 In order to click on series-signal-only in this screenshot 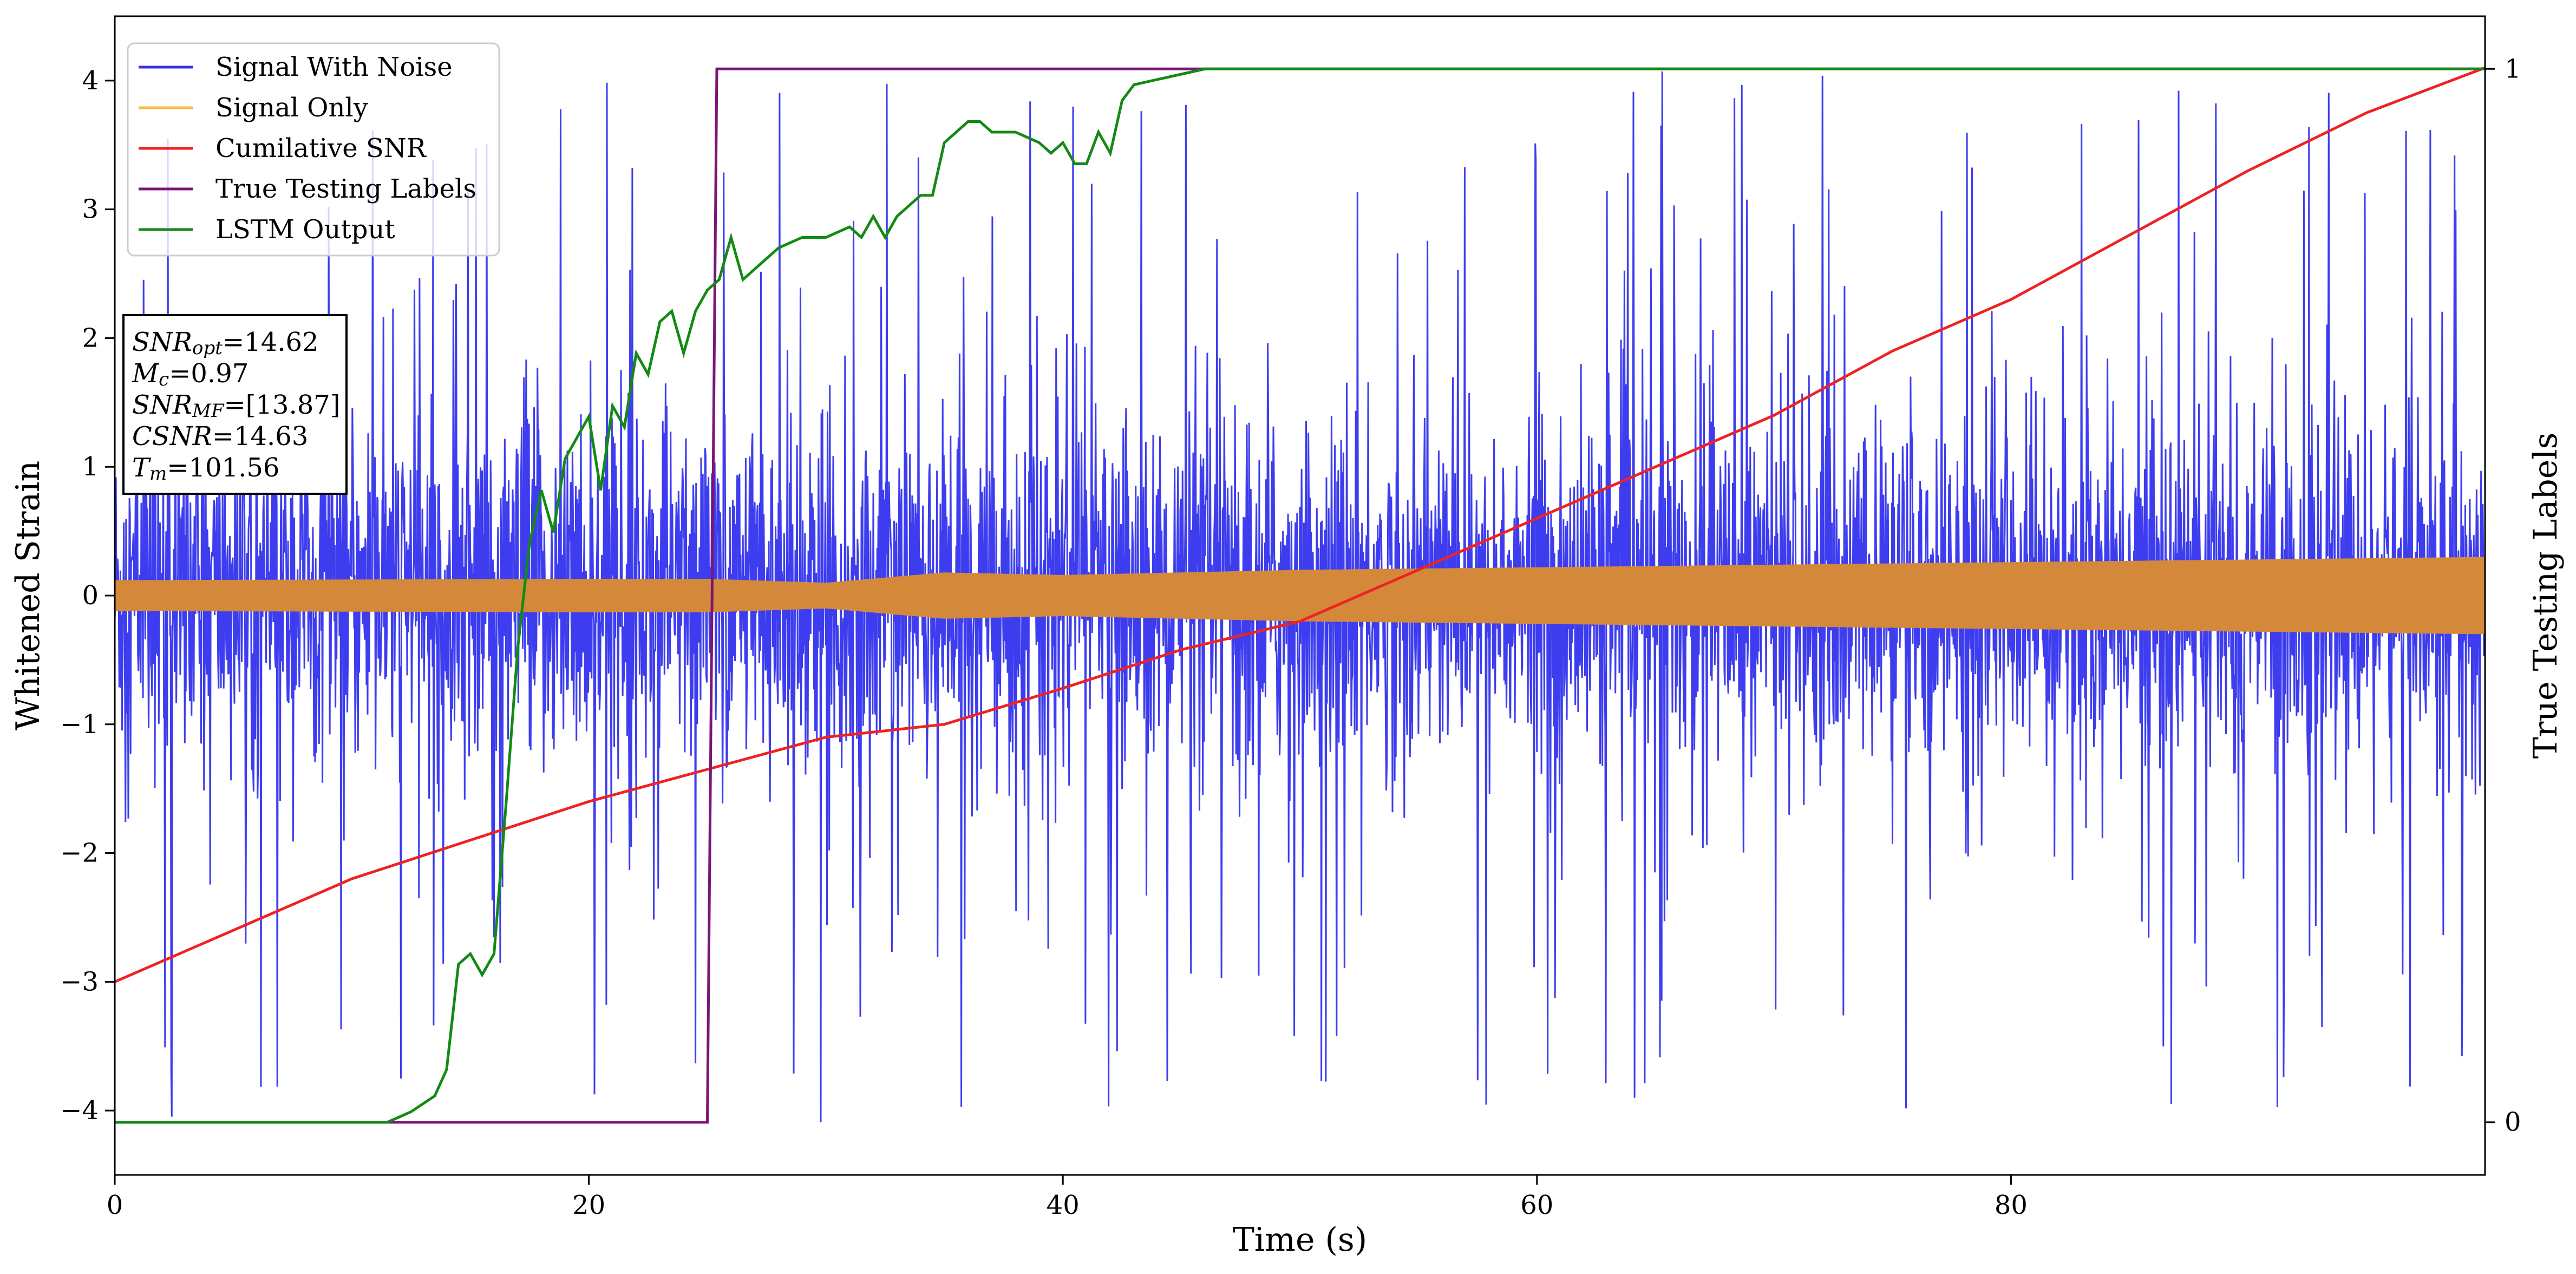, I will do `click(1300, 596)`.